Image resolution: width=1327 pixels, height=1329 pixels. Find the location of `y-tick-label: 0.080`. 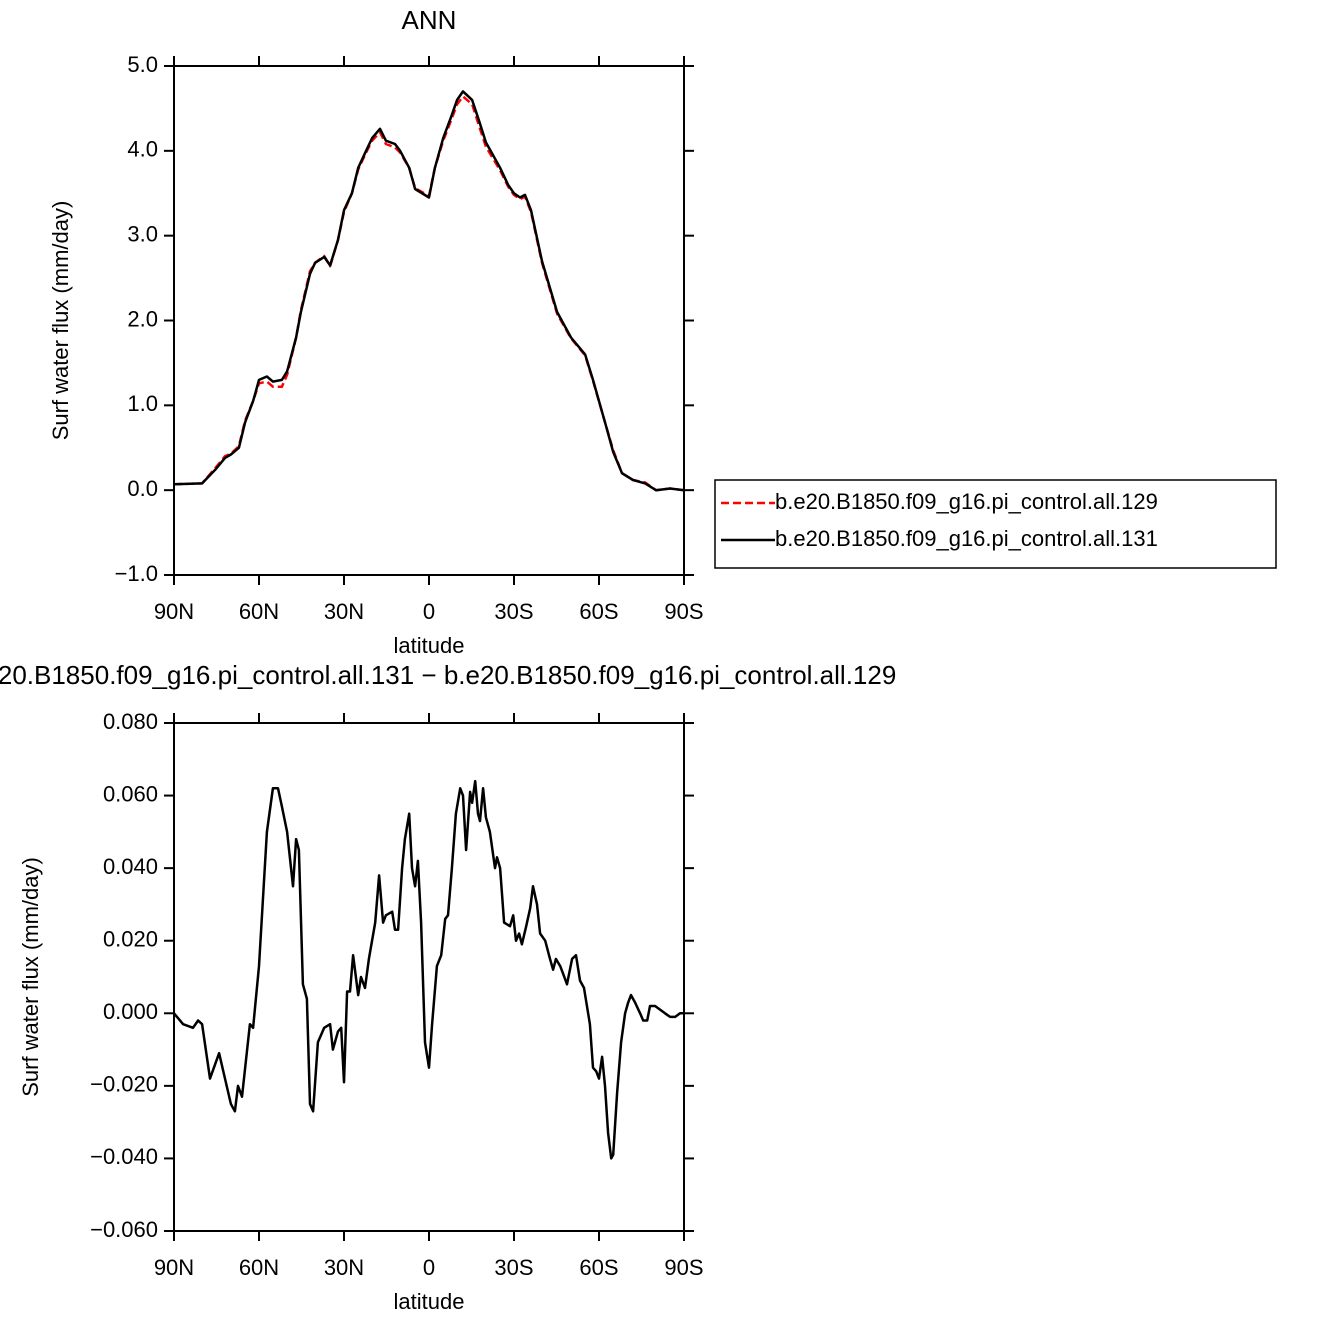

y-tick-label: 0.080 is located at coordinates (130, 721).